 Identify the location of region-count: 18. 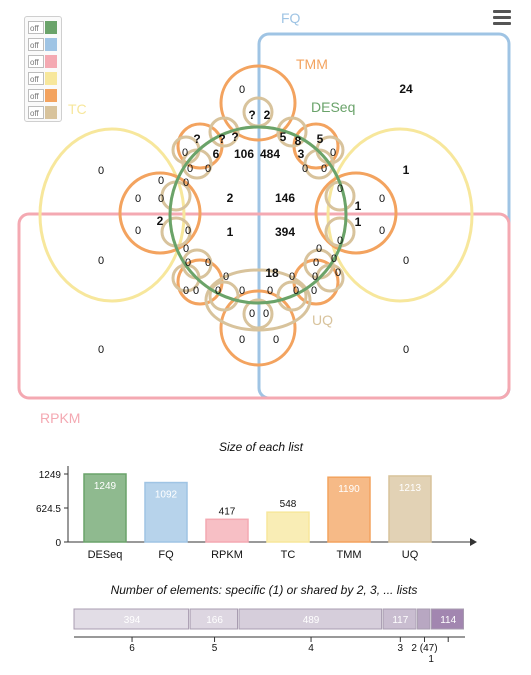
(272, 273).